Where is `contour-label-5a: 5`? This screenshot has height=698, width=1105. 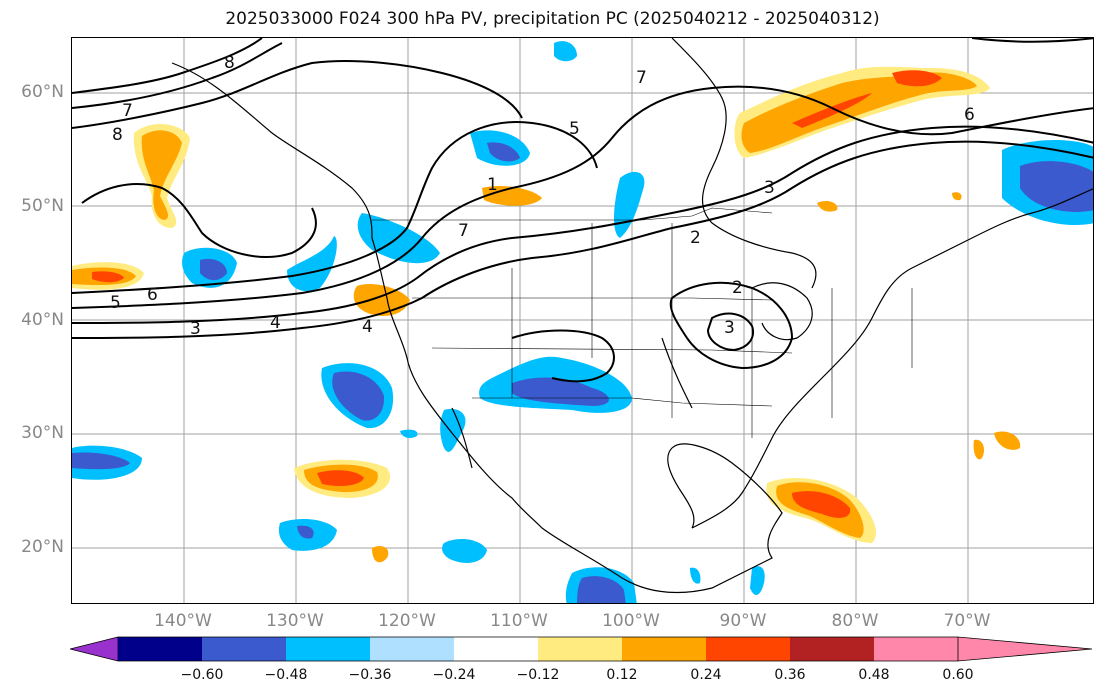
contour-label-5a: 5 is located at coordinates (115, 303).